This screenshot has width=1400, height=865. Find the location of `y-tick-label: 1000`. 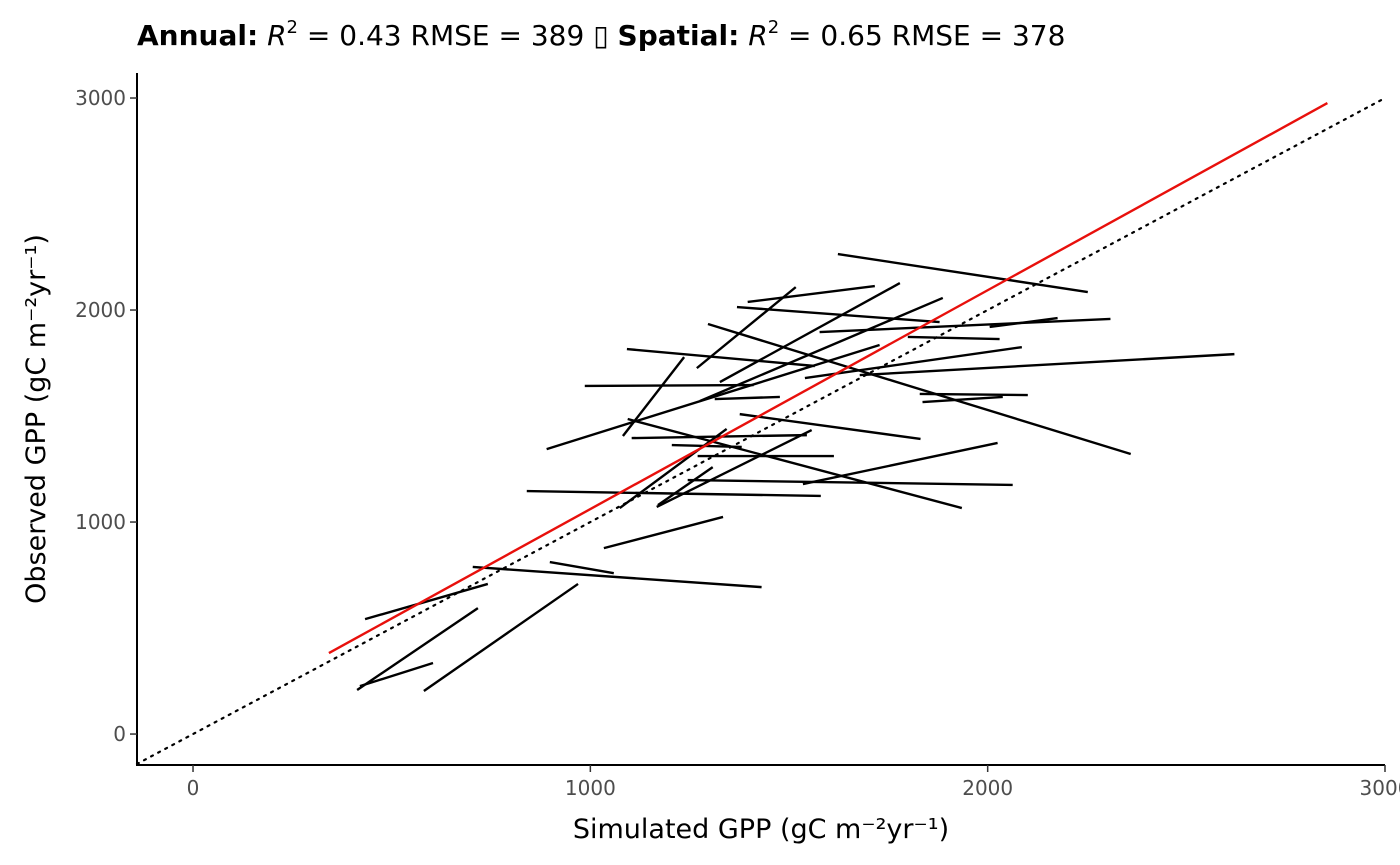

y-tick-label: 1000 is located at coordinates (100, 522).